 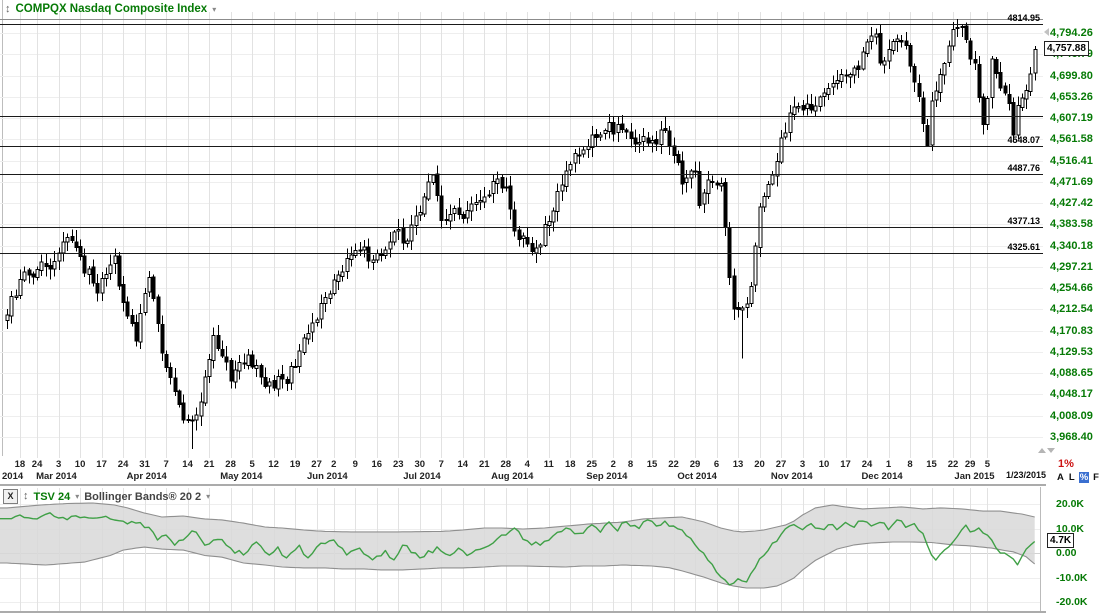 I want to click on bollinger-lower-band, so click(x=518, y=565).